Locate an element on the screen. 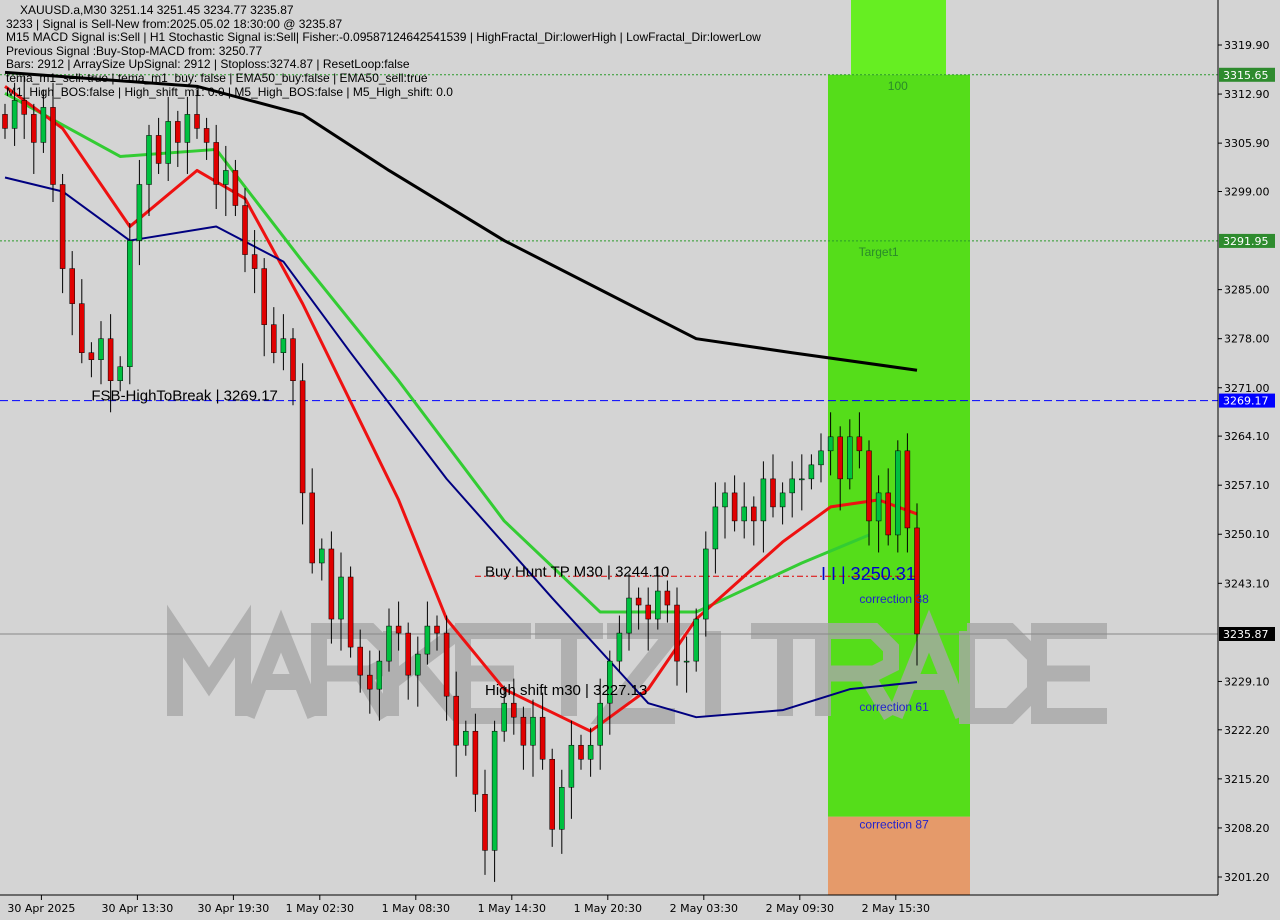 Image resolution: width=1280 pixels, height=920 pixels. price-tick-label: 3319.90 is located at coordinates (1247, 45).